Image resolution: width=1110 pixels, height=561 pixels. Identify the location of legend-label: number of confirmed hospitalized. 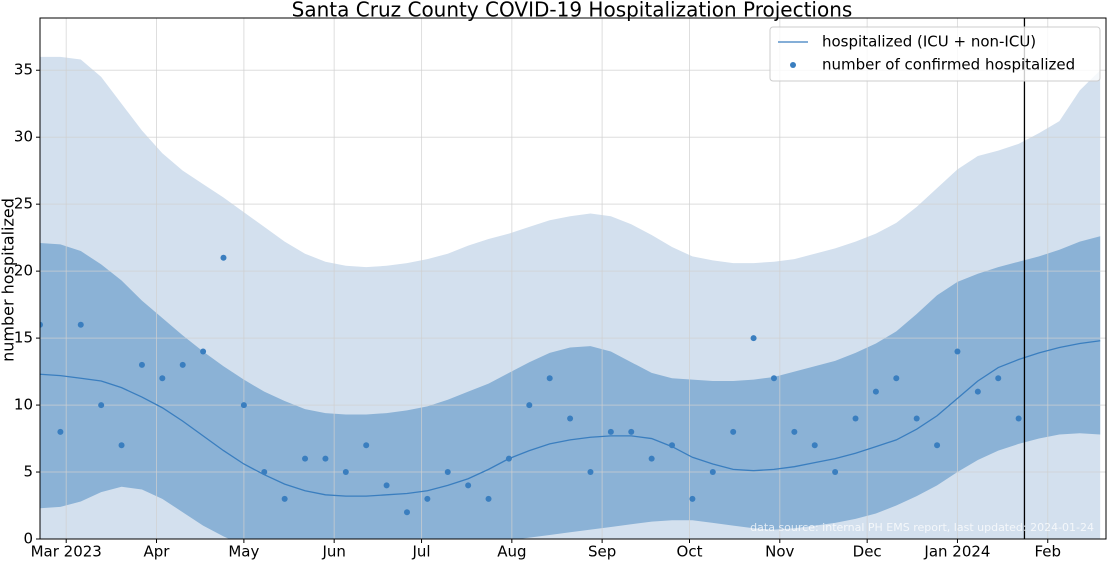
(948, 65).